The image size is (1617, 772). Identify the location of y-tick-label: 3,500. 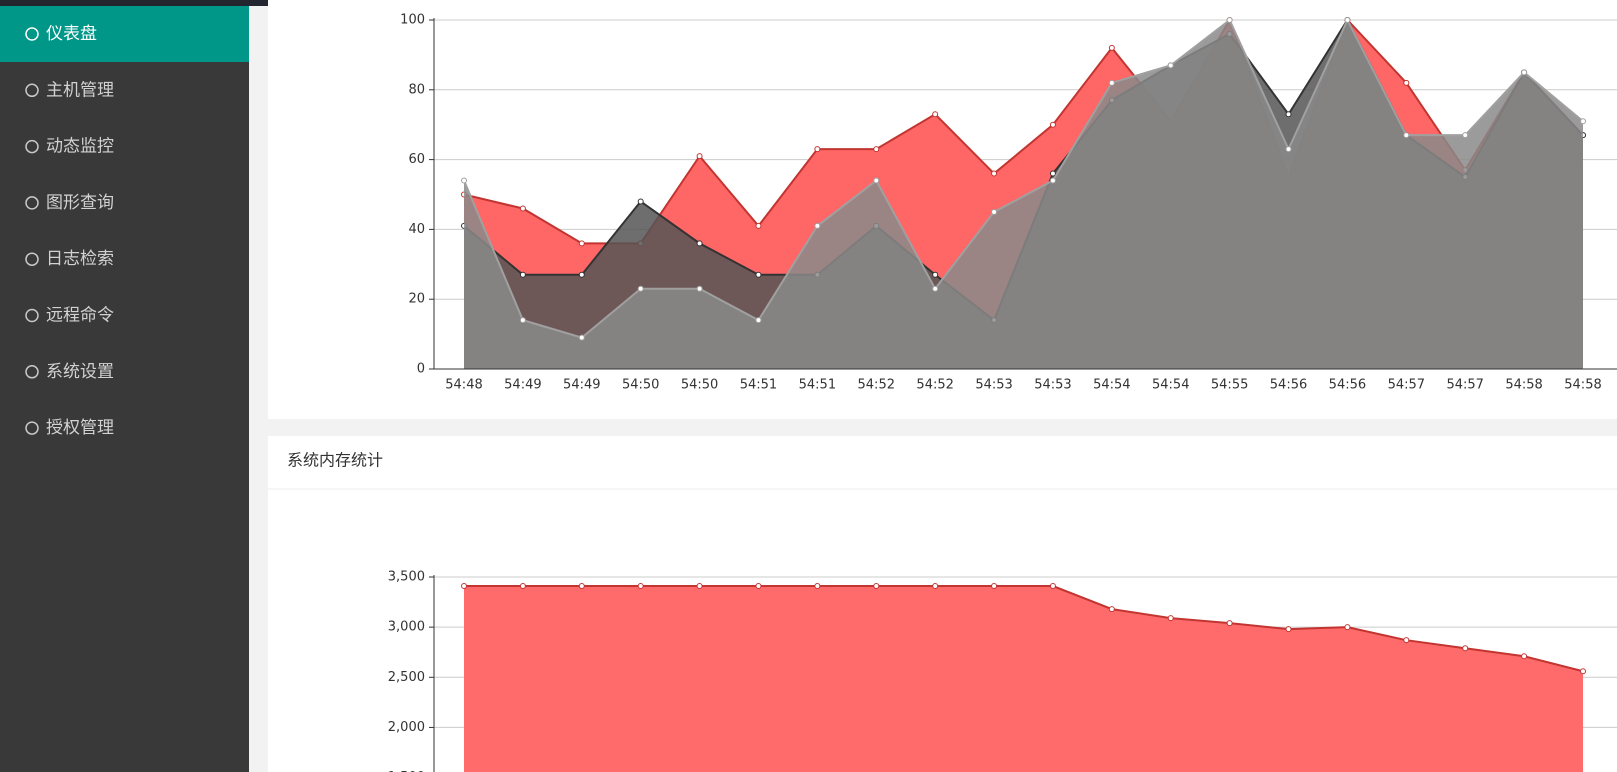
(406, 577).